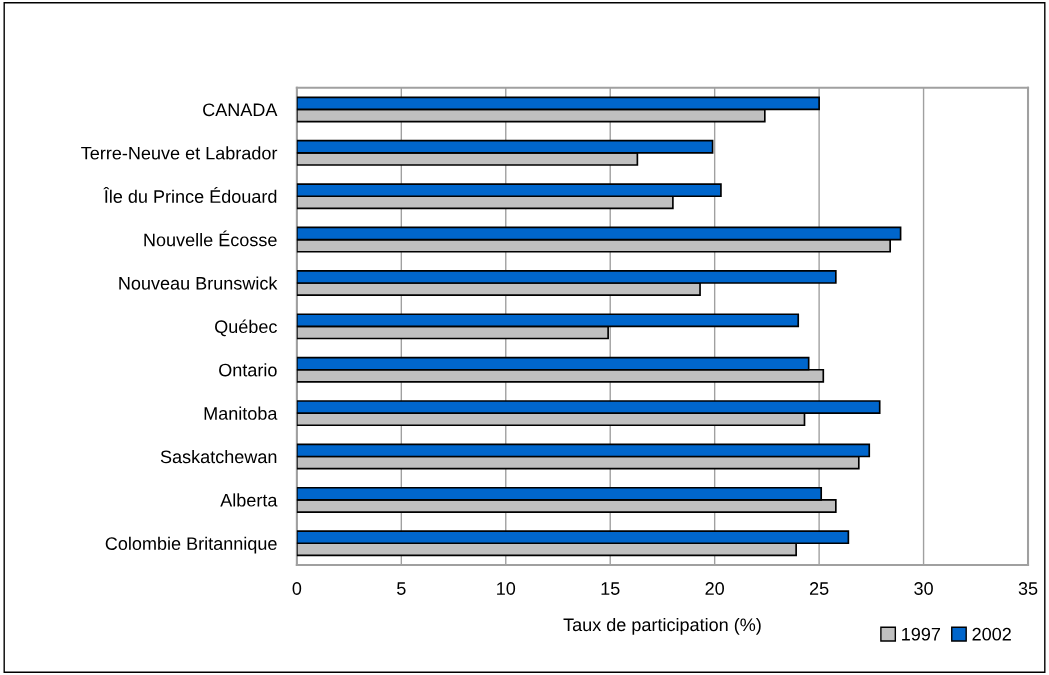 This screenshot has width=1049, height=675. Describe the element at coordinates (249, 500) in the screenshot. I see `y-tick-label: Alberta` at that location.